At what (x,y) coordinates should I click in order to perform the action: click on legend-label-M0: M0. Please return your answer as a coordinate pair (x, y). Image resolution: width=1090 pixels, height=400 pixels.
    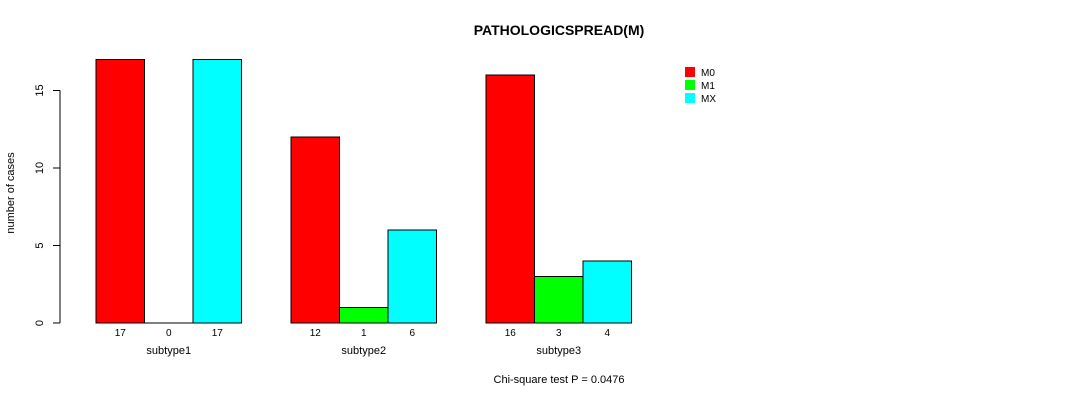
    Looking at the image, I should click on (708, 73).